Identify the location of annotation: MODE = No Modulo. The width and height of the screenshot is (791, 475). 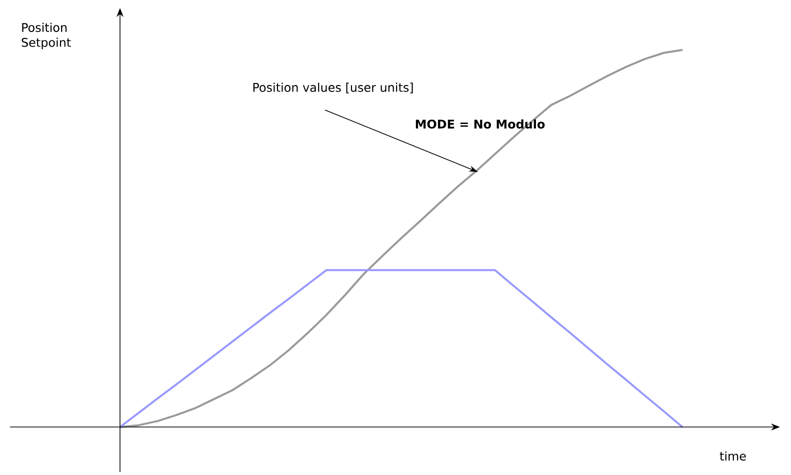
(480, 124).